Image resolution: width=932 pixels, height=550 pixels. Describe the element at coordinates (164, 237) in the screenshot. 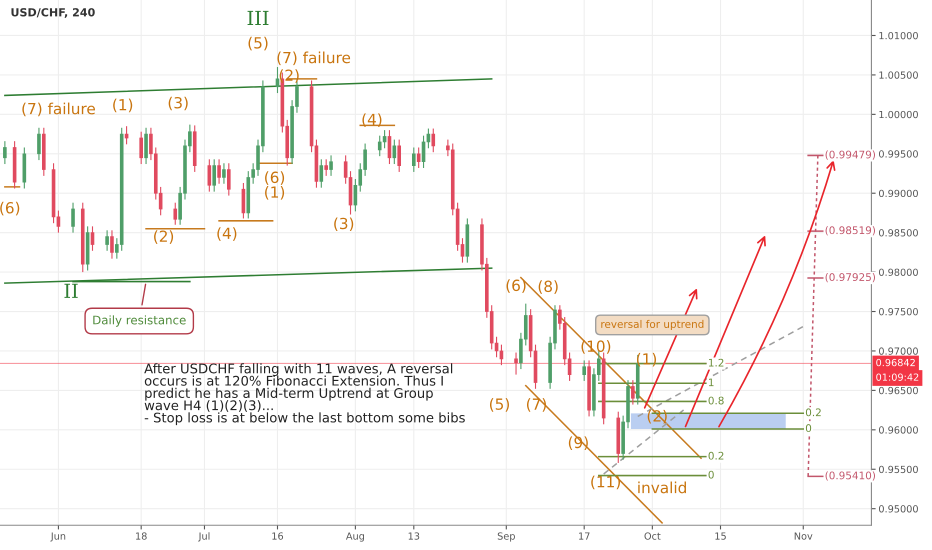

I see `annotation: (2)` at that location.